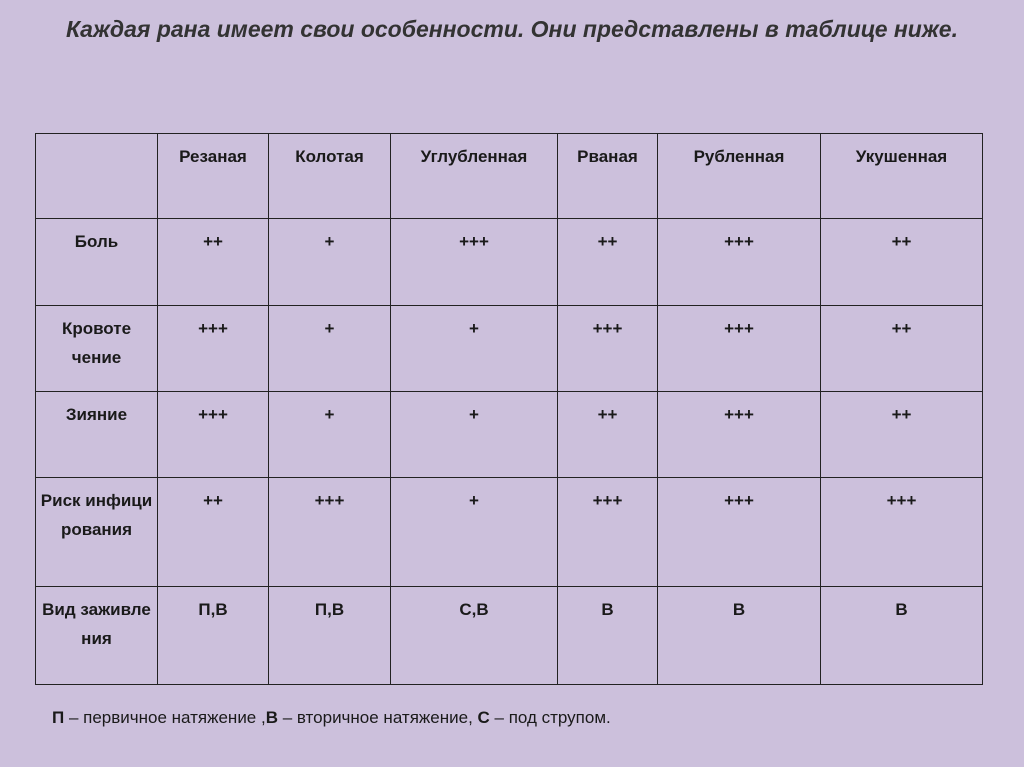  What do you see at coordinates (607, 176) in the screenshot?
I see `column-header: Рваная` at bounding box center [607, 176].